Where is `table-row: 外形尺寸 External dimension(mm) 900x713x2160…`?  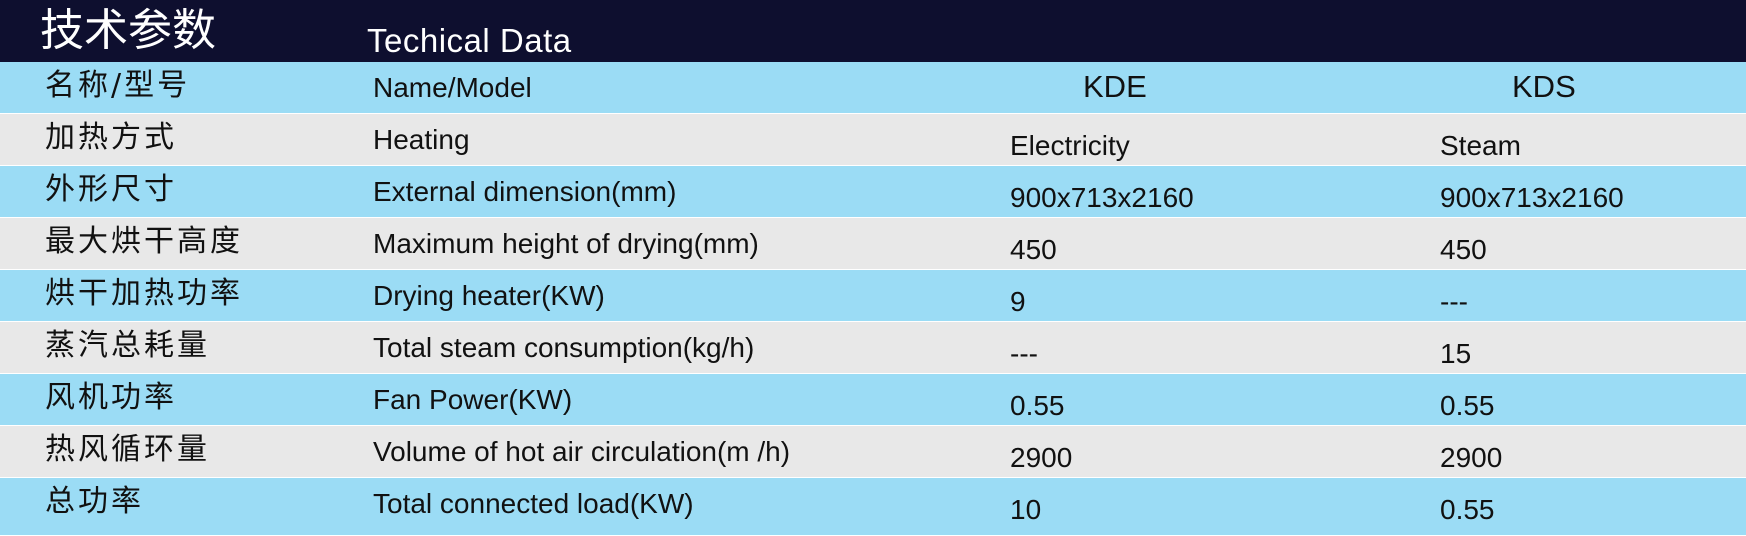 table-row: 外形尺寸 External dimension(mm) 900x713x2160… is located at coordinates (873, 192).